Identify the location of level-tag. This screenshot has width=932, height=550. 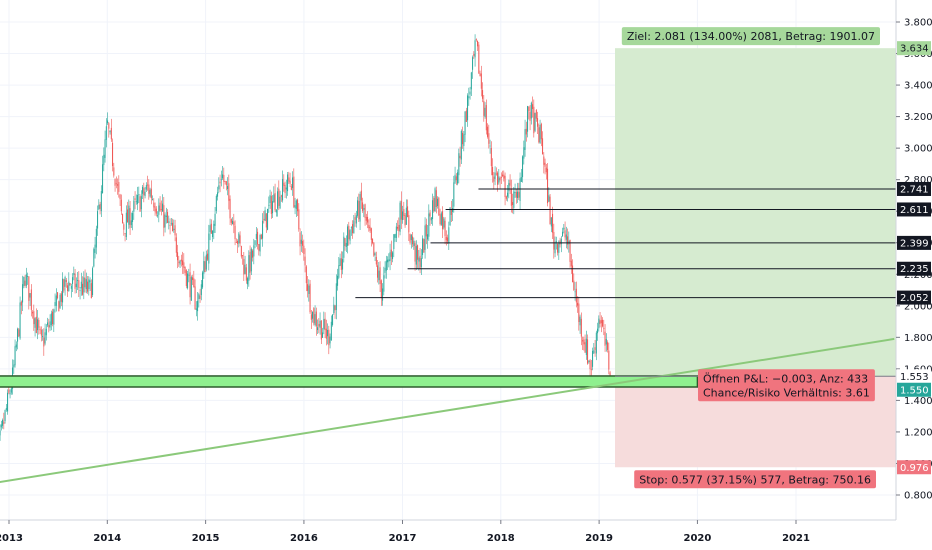
(914, 268).